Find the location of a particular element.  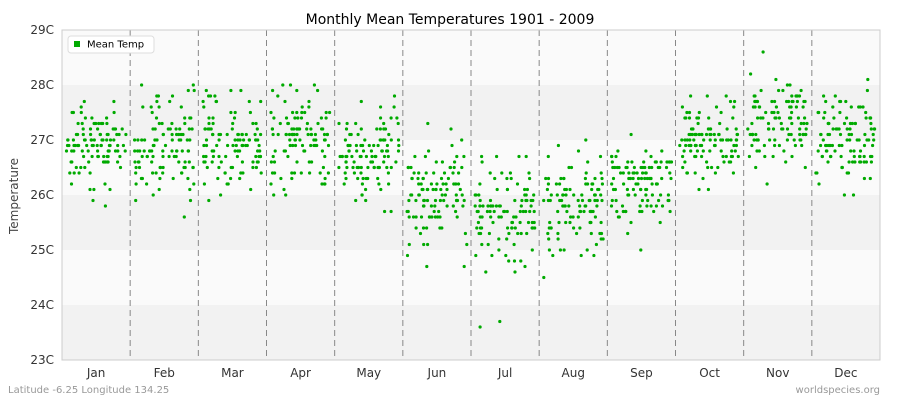

legend: Mean Temp is located at coordinates (111, 44).